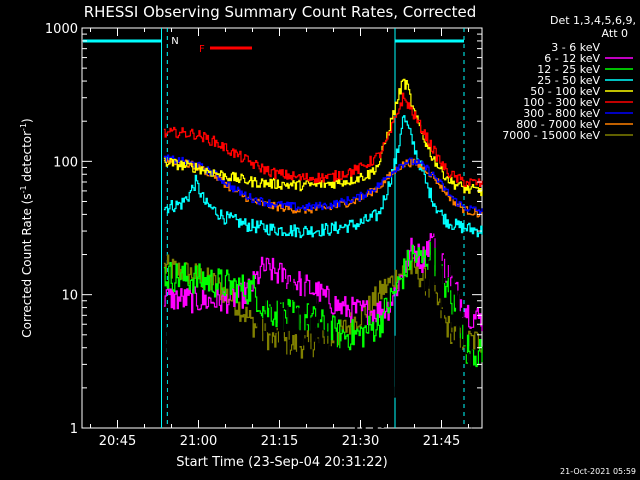 This screenshot has height=480, width=640. I want to click on x-tick-label: 21:15, so click(279, 441).